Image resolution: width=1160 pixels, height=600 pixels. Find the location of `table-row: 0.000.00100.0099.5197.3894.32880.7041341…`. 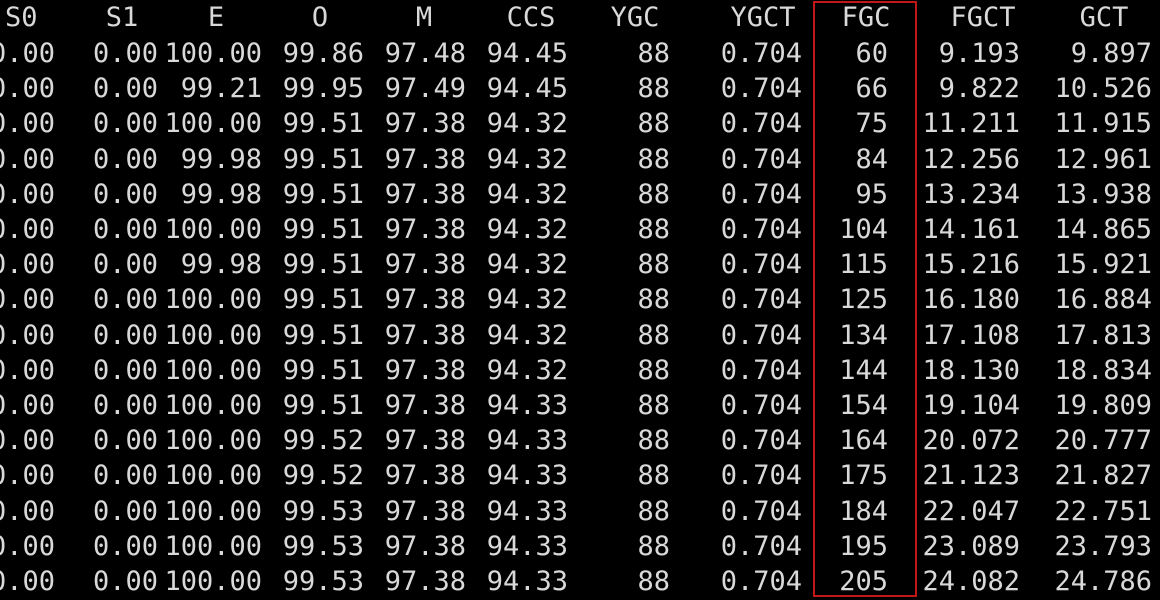

table-row: 0.000.00100.0099.5197.3894.32880.7041341… is located at coordinates (580, 335).